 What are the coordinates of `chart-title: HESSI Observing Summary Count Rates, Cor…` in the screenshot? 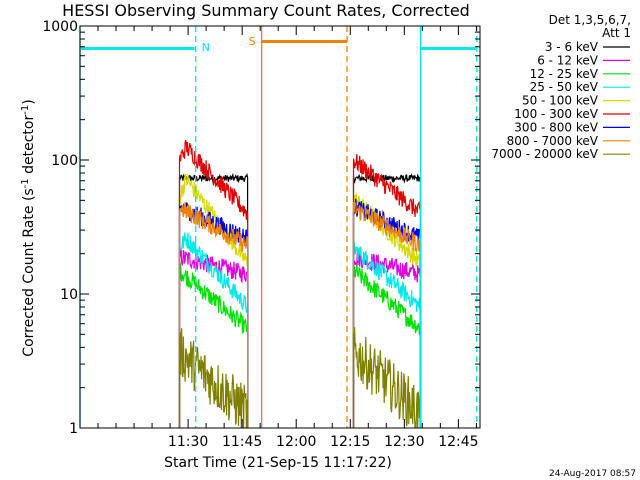 It's located at (266, 10).